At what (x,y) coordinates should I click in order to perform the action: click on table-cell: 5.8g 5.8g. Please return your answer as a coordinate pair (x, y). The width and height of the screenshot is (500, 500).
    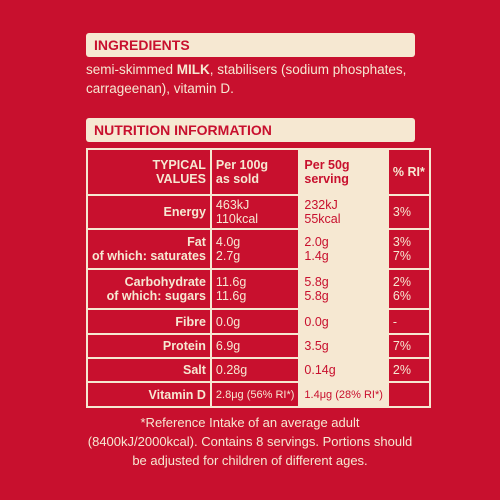
    Looking at the image, I should click on (343, 289).